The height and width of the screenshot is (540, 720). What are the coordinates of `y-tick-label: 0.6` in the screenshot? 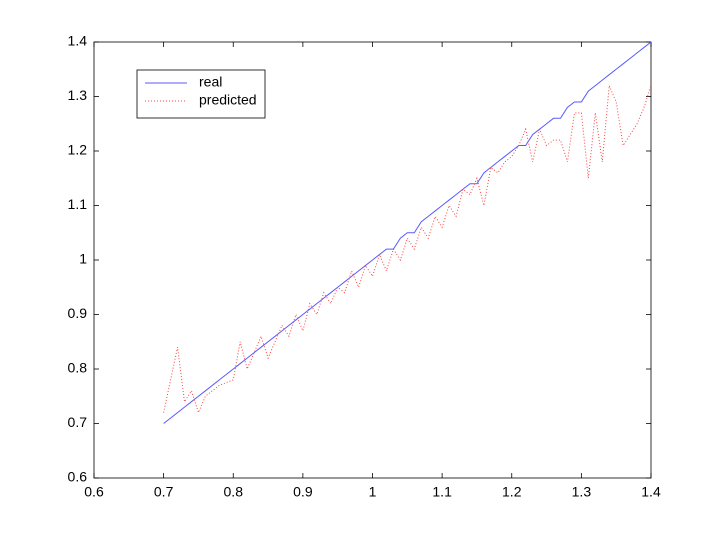 It's located at (78, 477).